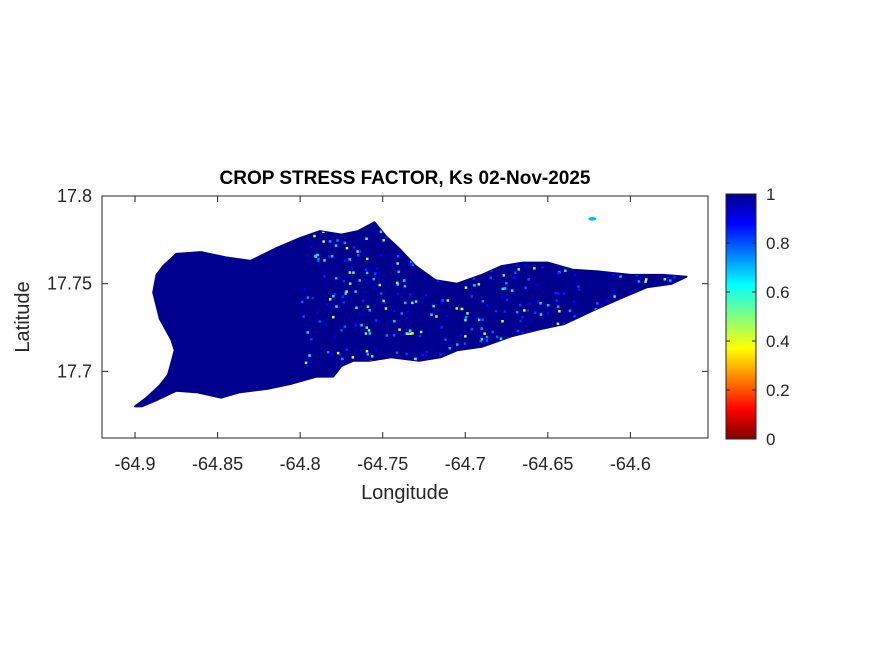 Image resolution: width=875 pixels, height=656 pixels. Describe the element at coordinates (74, 196) in the screenshot. I see `y-tick-label: 17.8` at that location.